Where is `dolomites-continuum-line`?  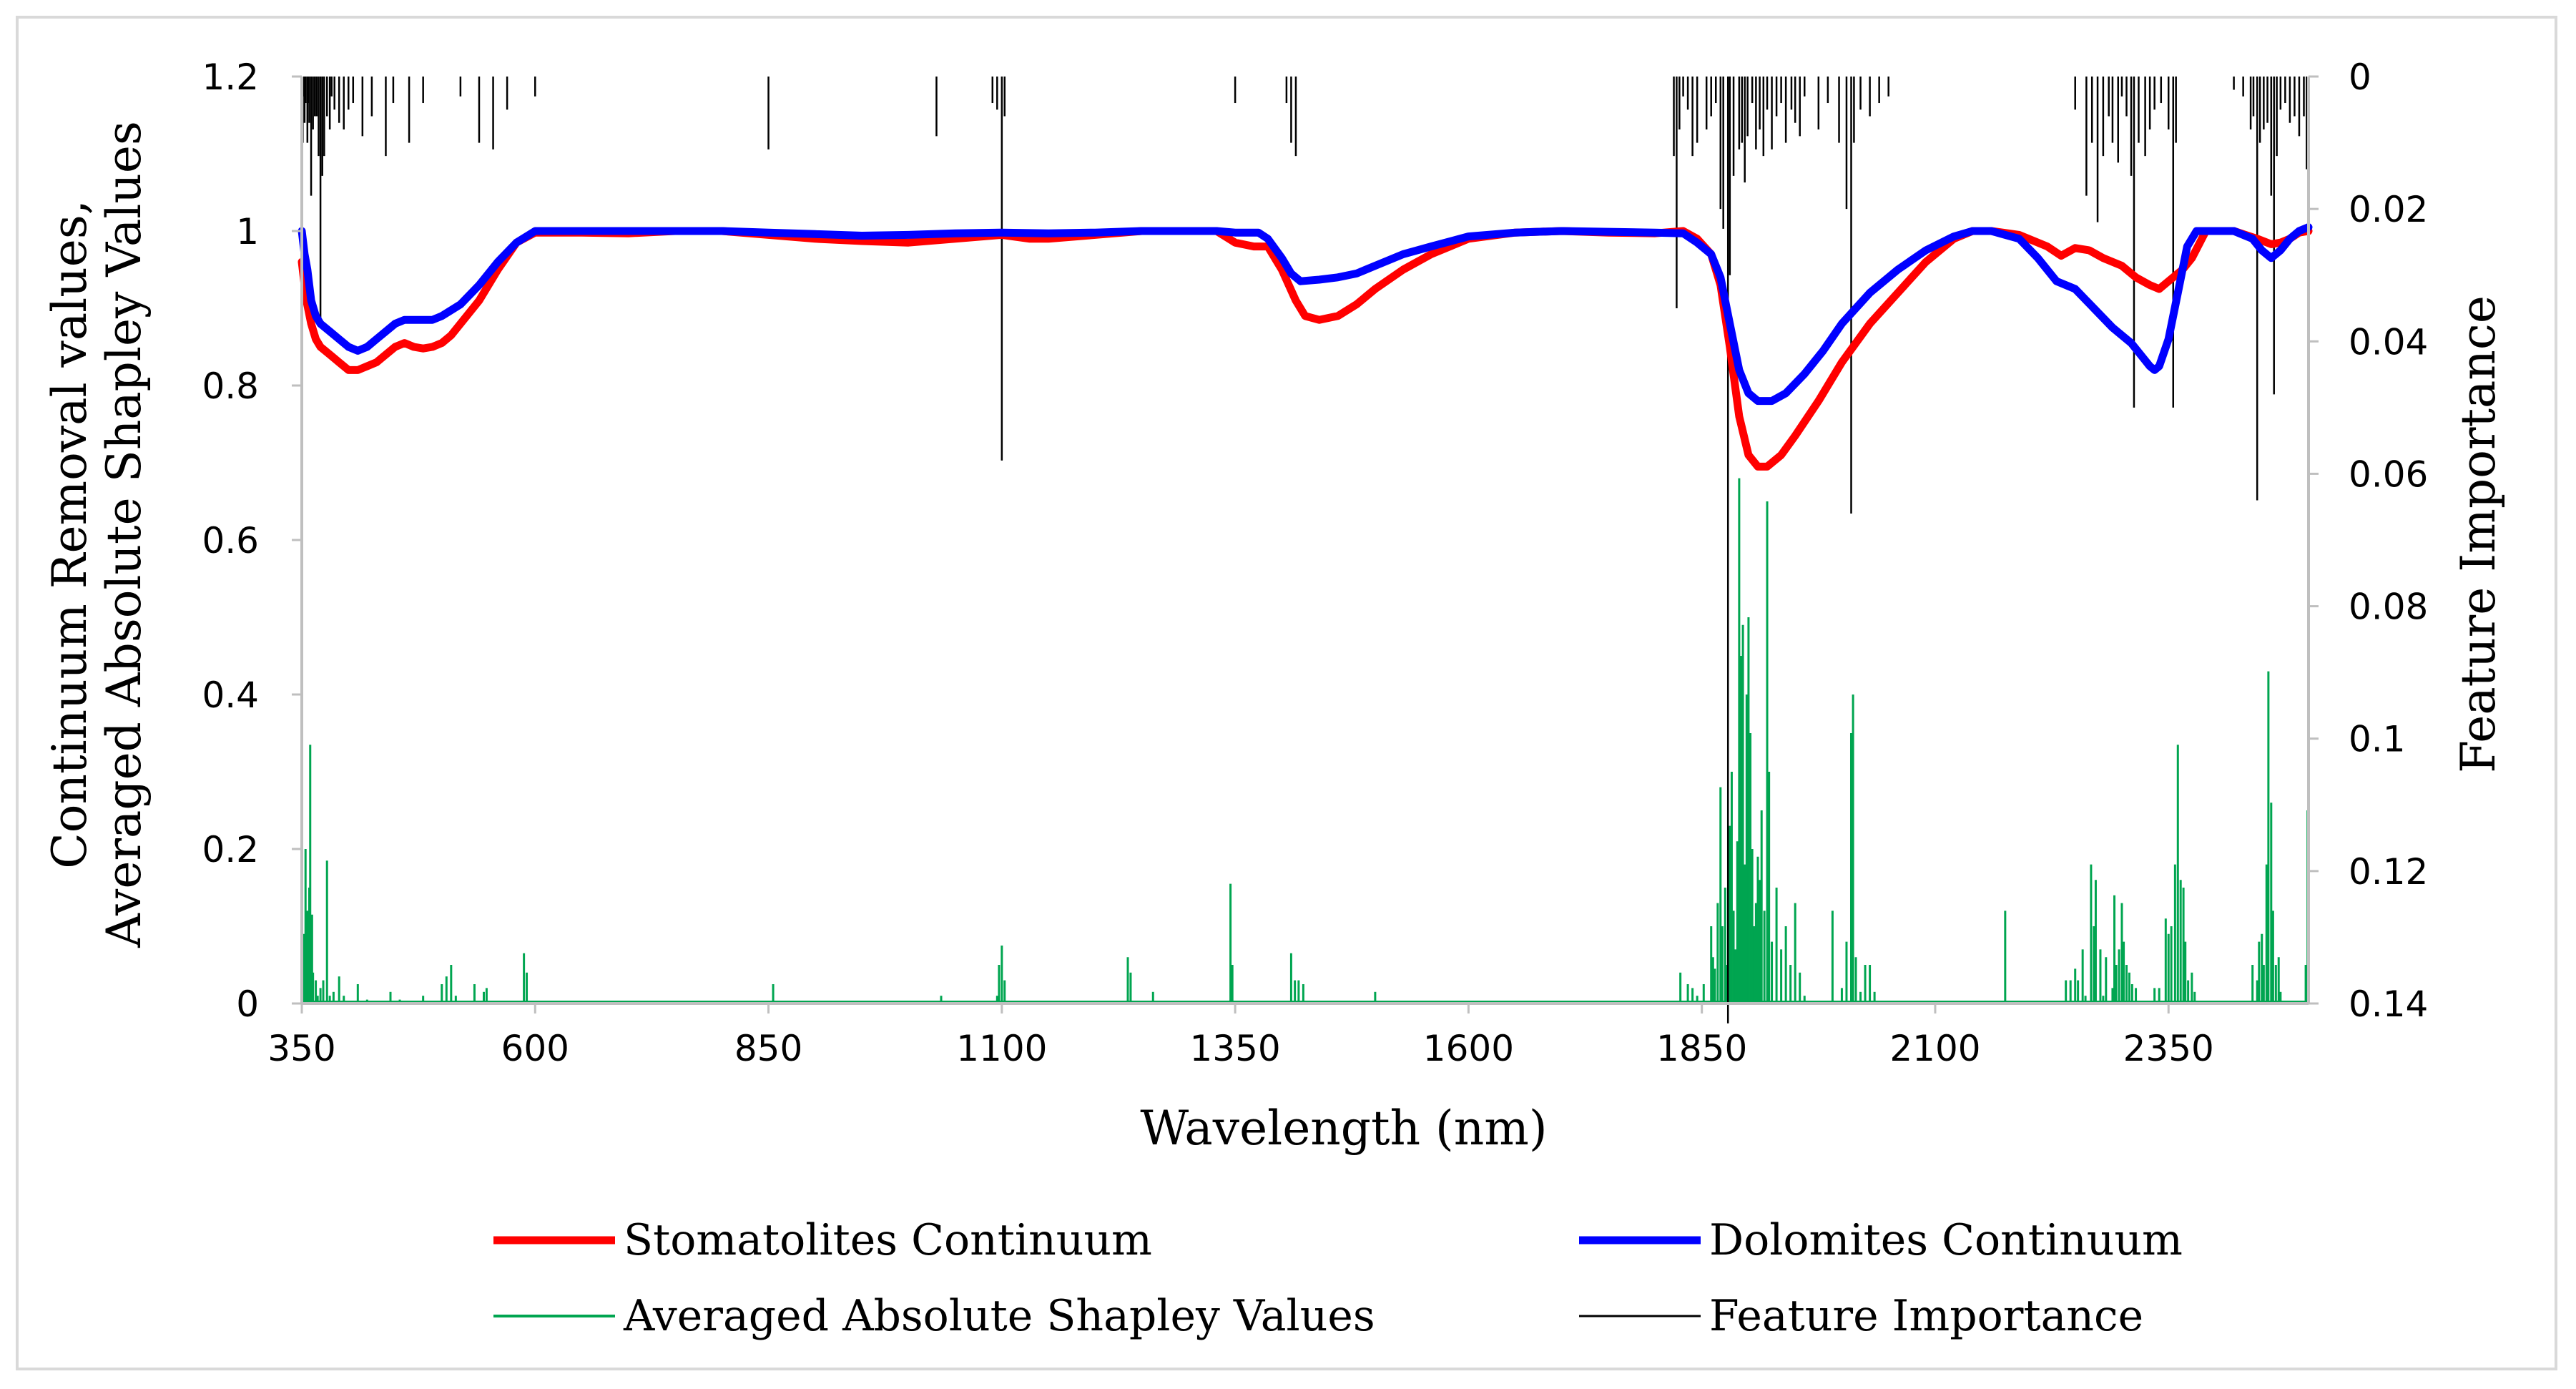
dolomites-continuum-line is located at coordinates (1305, 314).